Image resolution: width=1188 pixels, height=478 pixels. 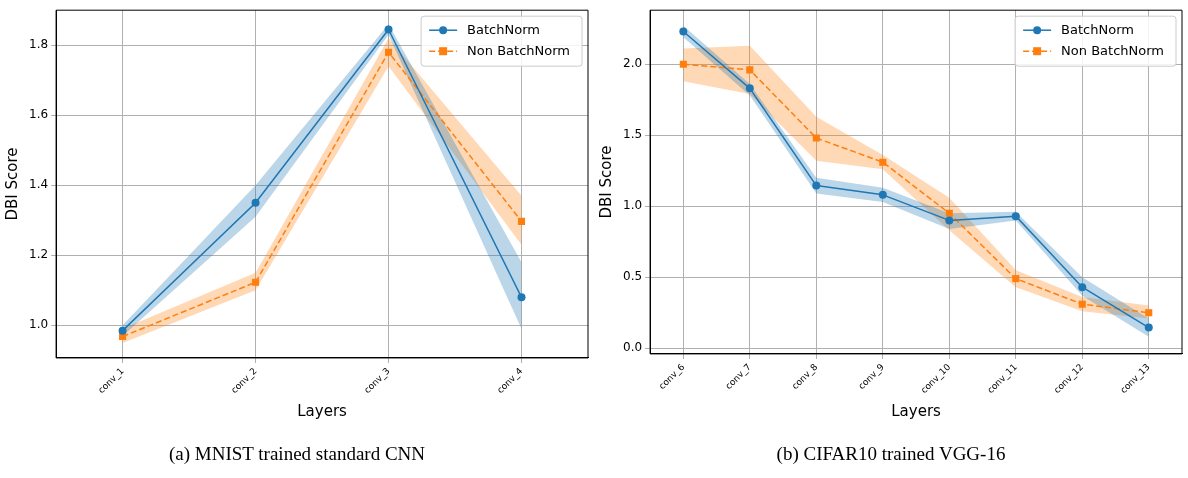 I want to click on y-tick-label: 1.8, so click(x=38, y=44).